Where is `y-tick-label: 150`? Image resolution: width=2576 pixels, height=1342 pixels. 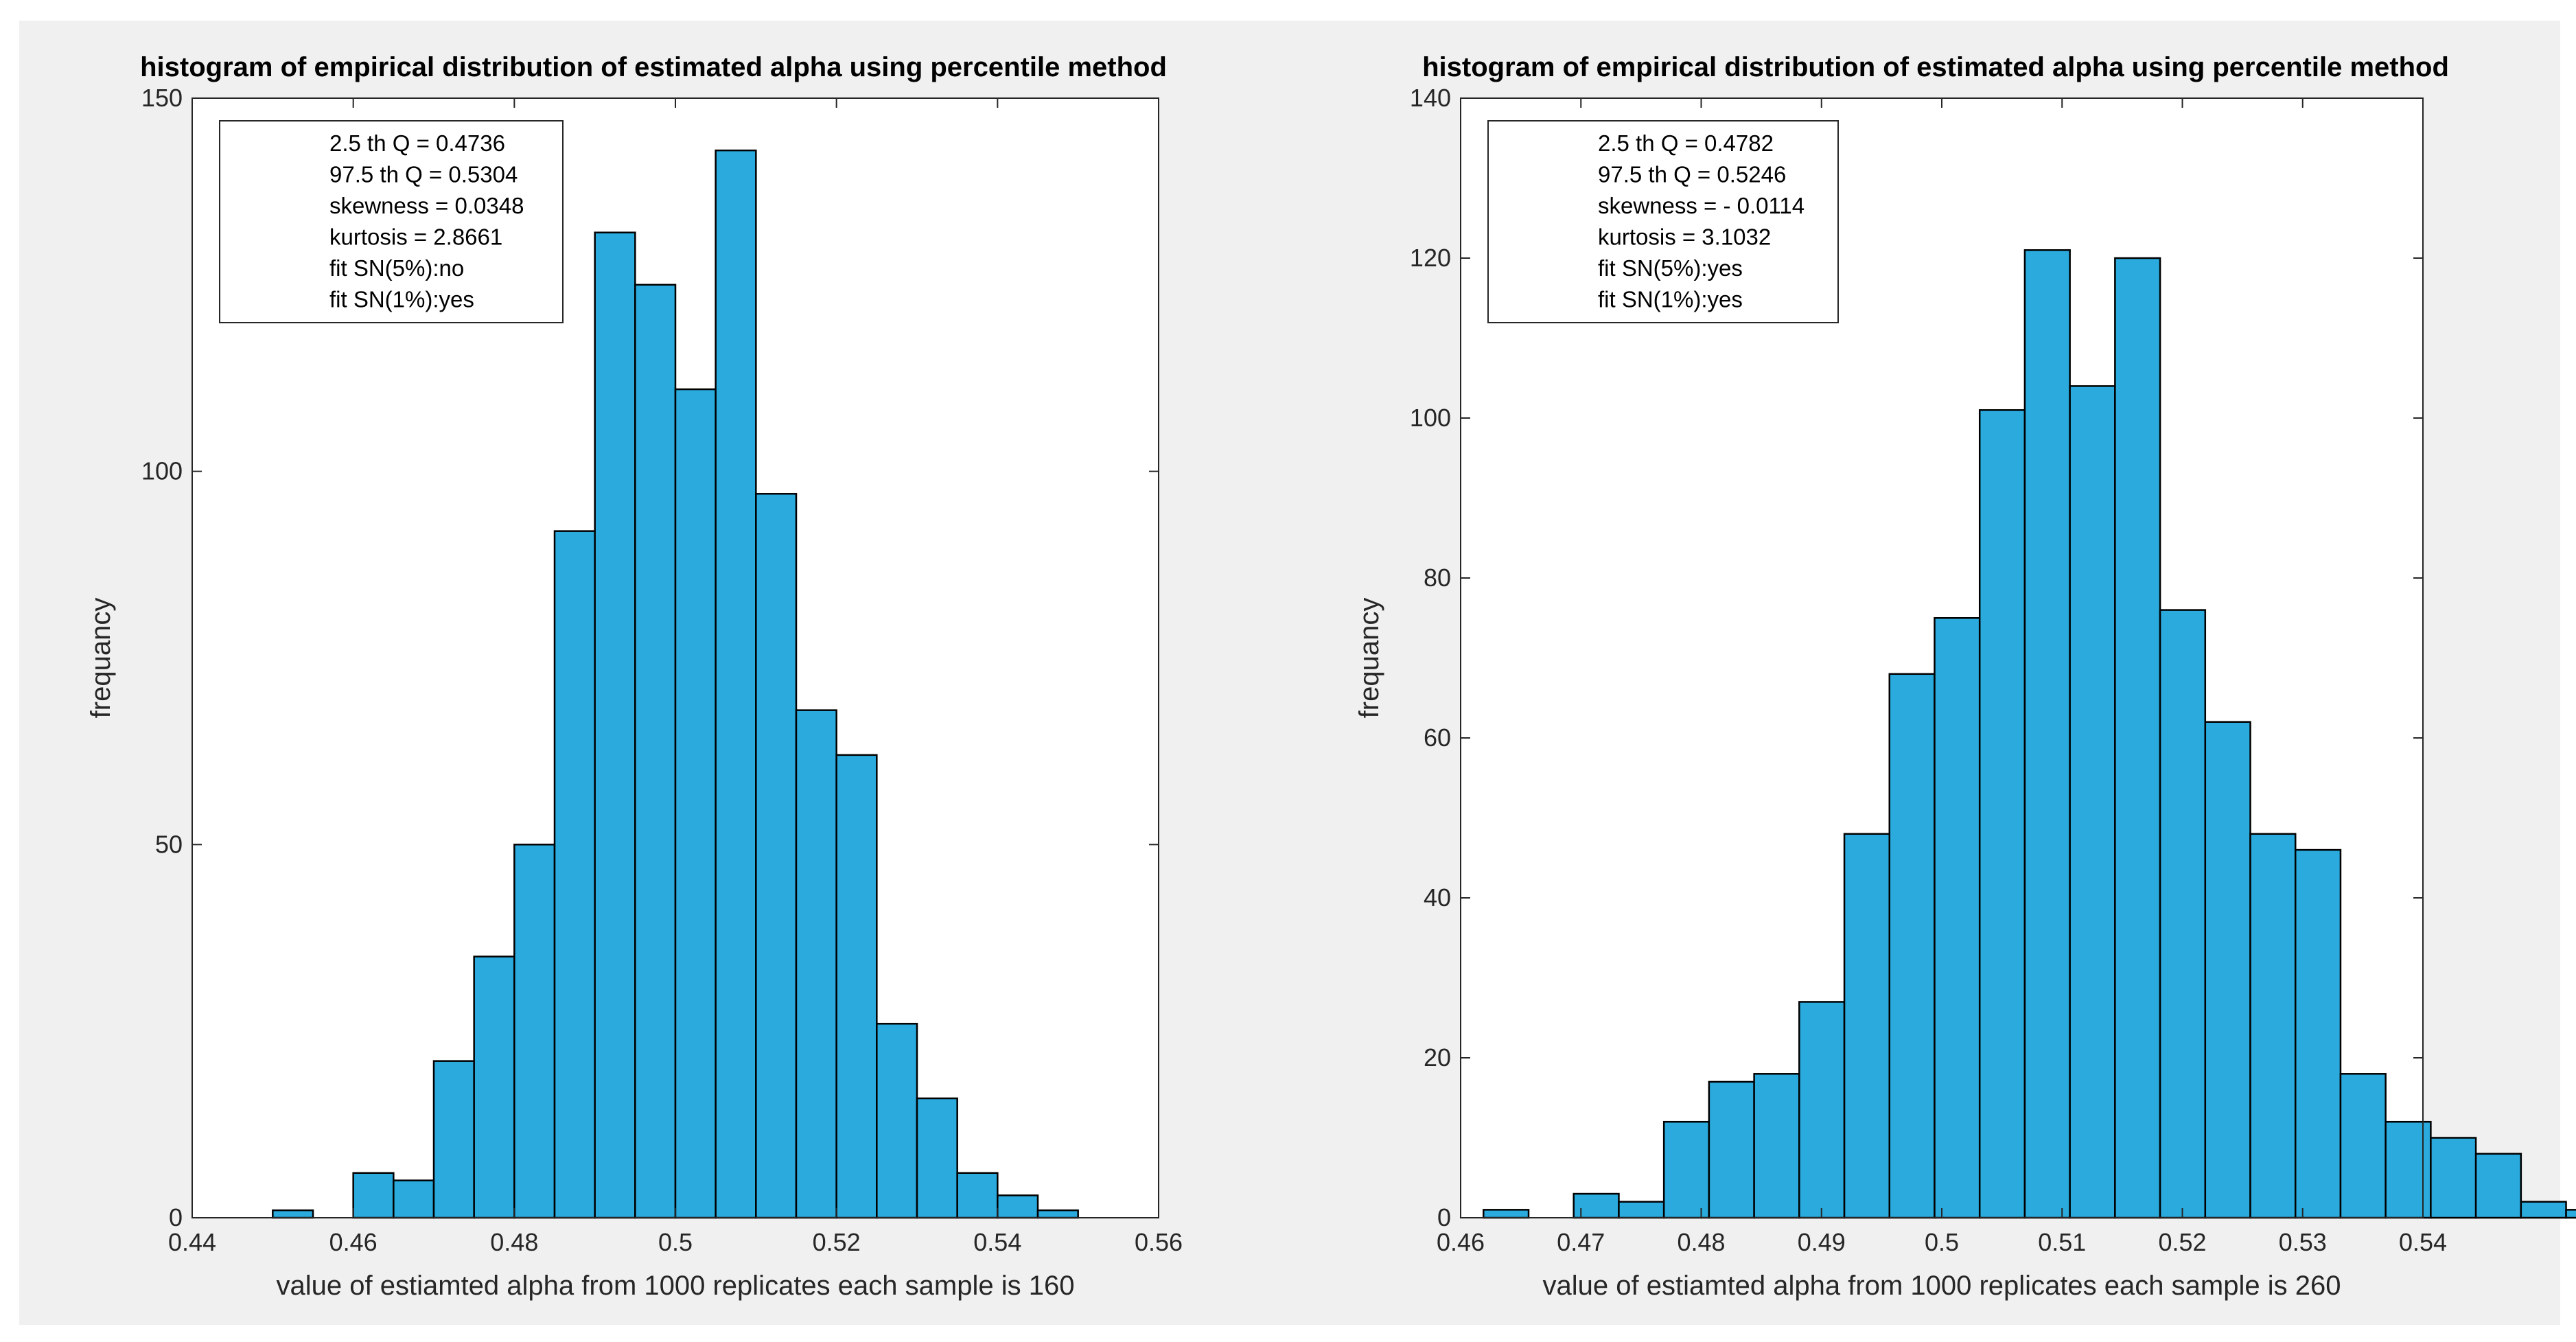
y-tick-label: 150 is located at coordinates (162, 98).